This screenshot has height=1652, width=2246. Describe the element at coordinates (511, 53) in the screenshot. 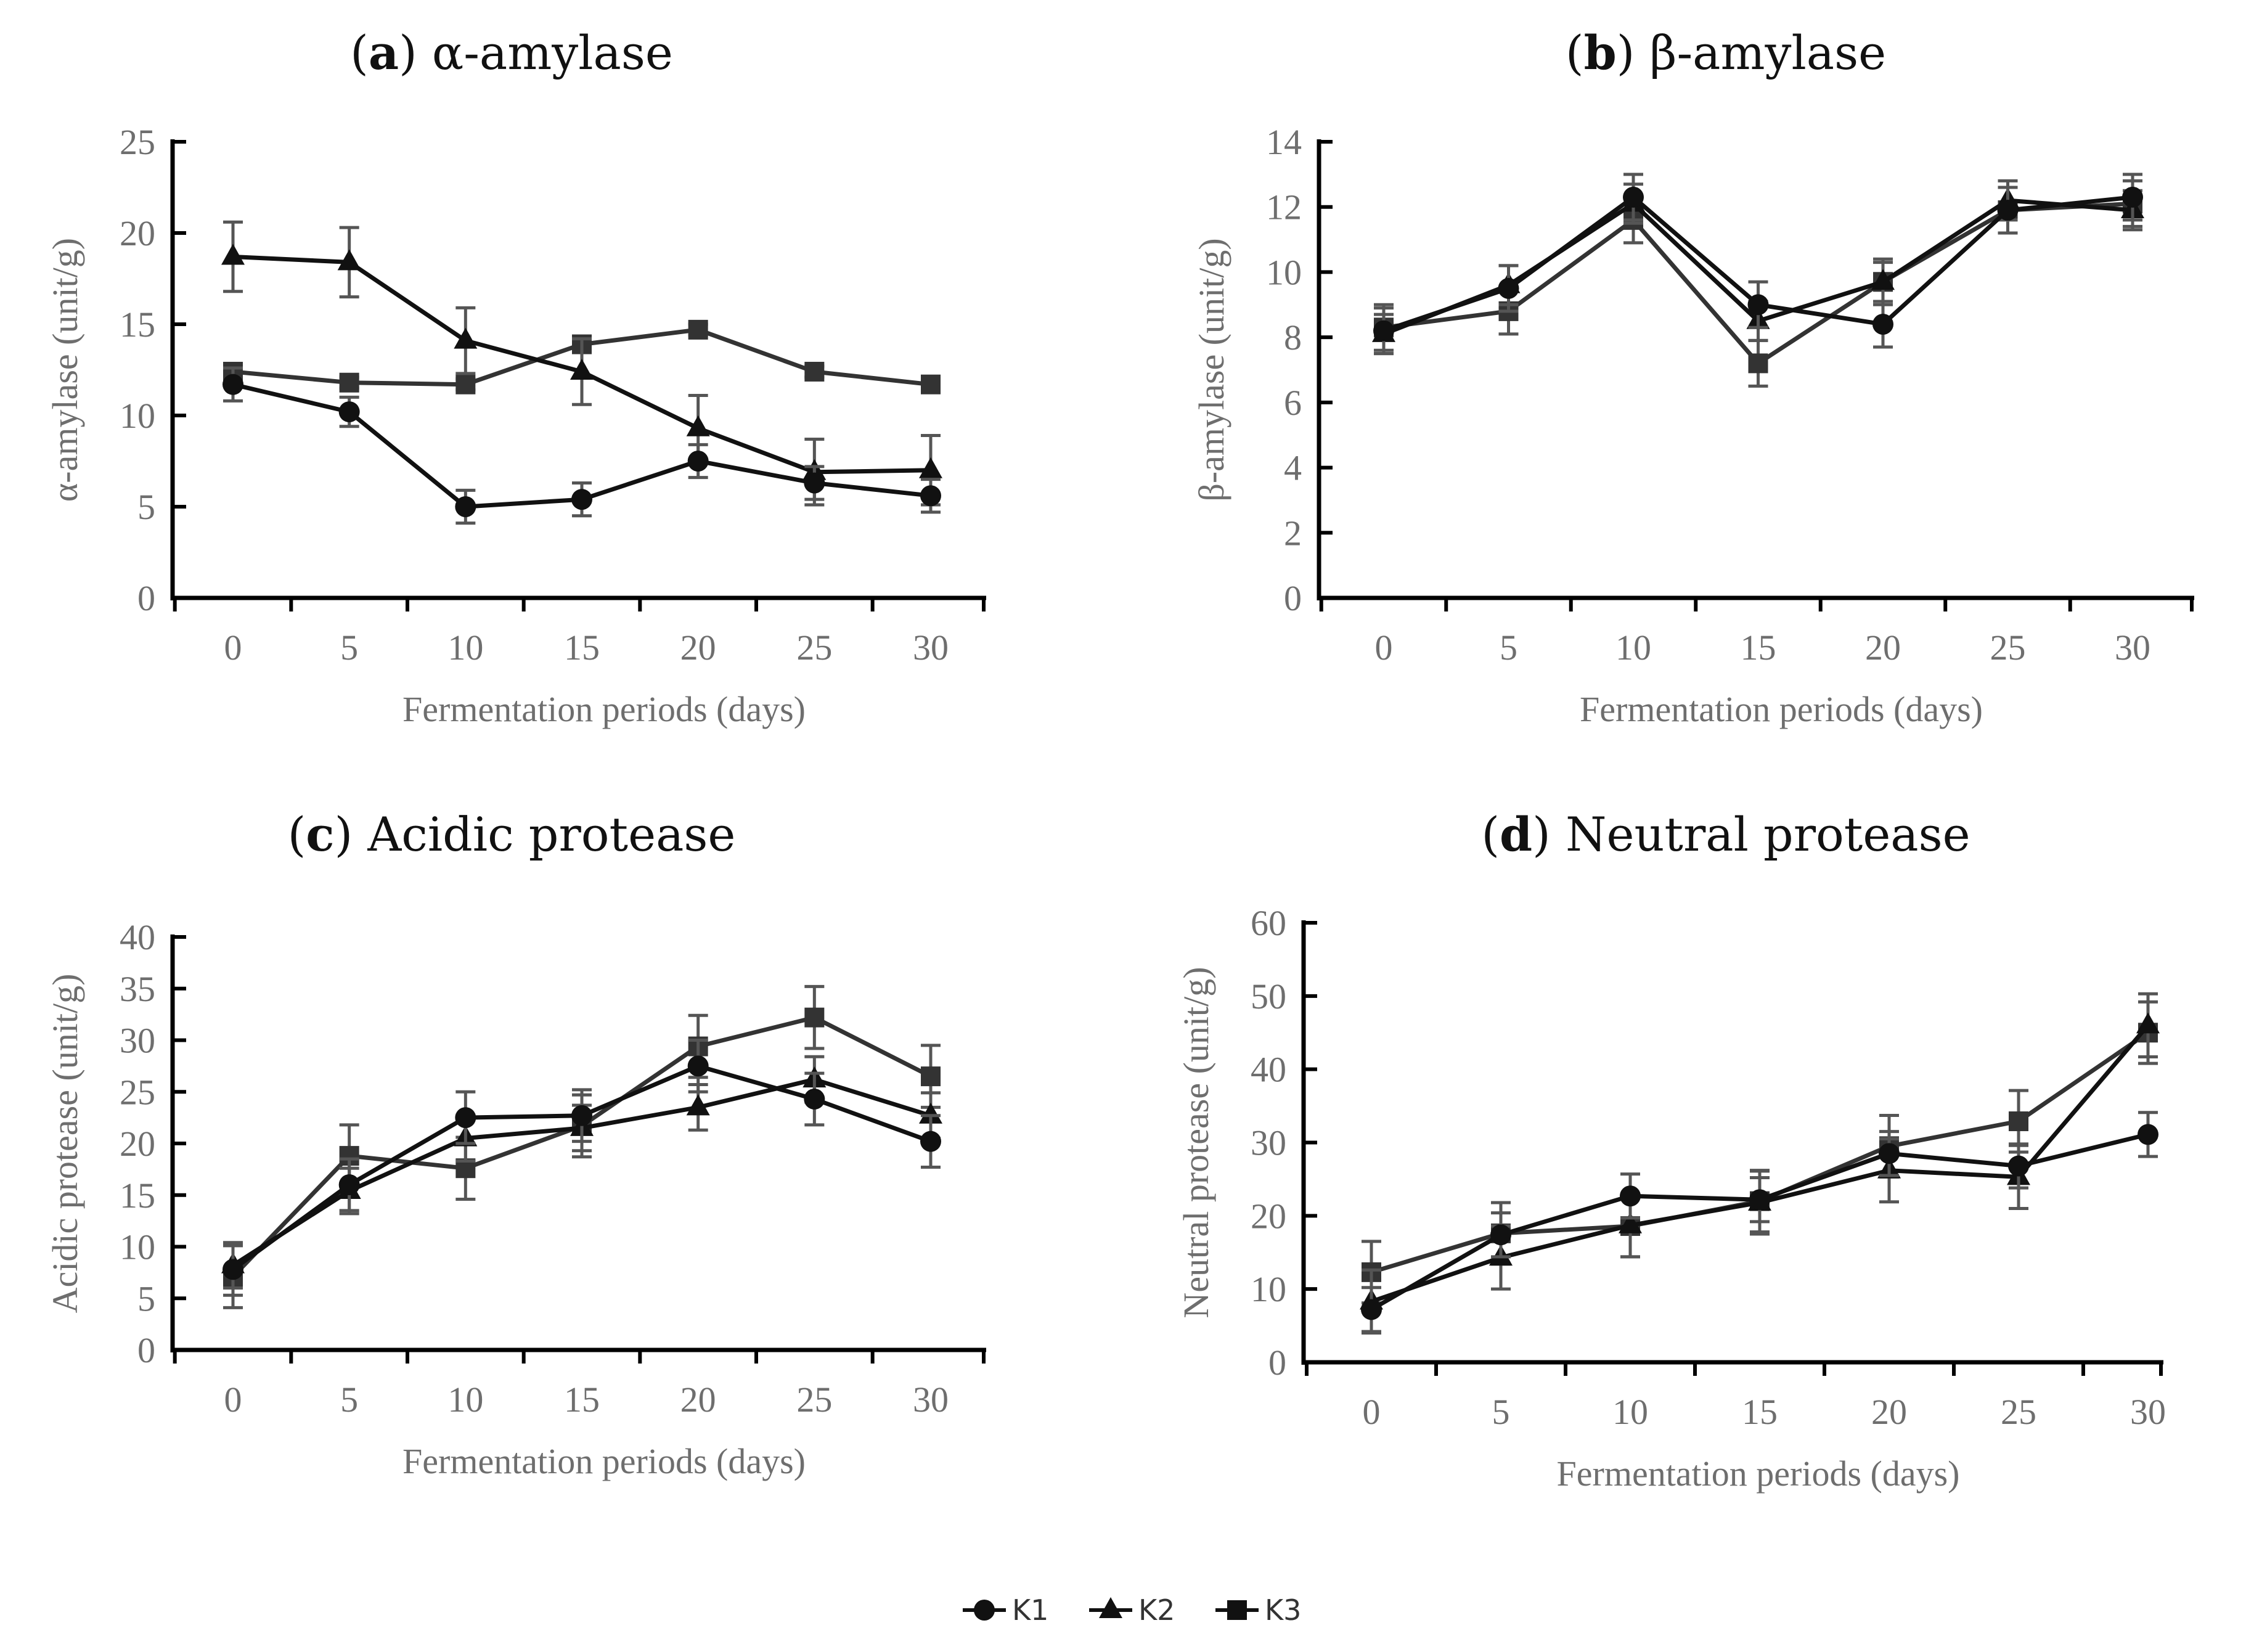

I see `chart-title-a: (a) α-amylase` at that location.